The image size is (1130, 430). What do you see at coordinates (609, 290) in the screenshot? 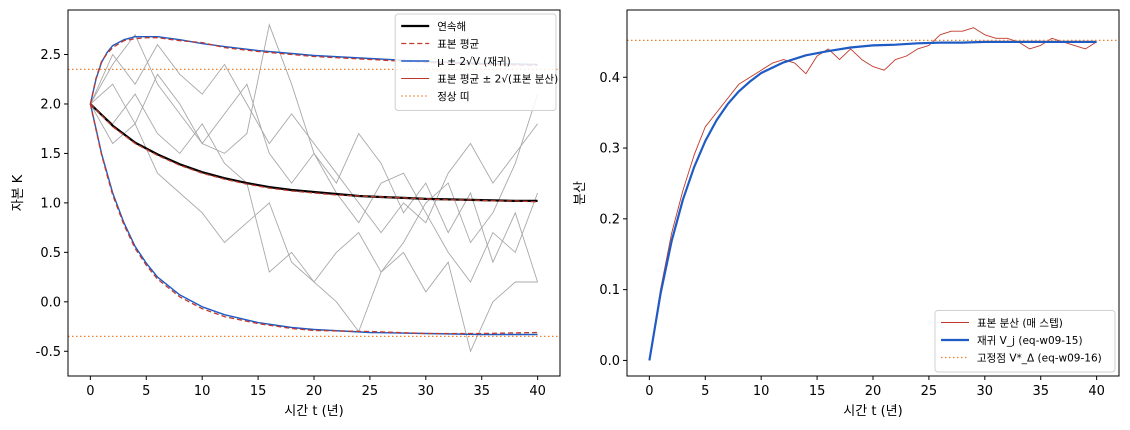
I see `y-tick-label: 0.1` at bounding box center [609, 290].